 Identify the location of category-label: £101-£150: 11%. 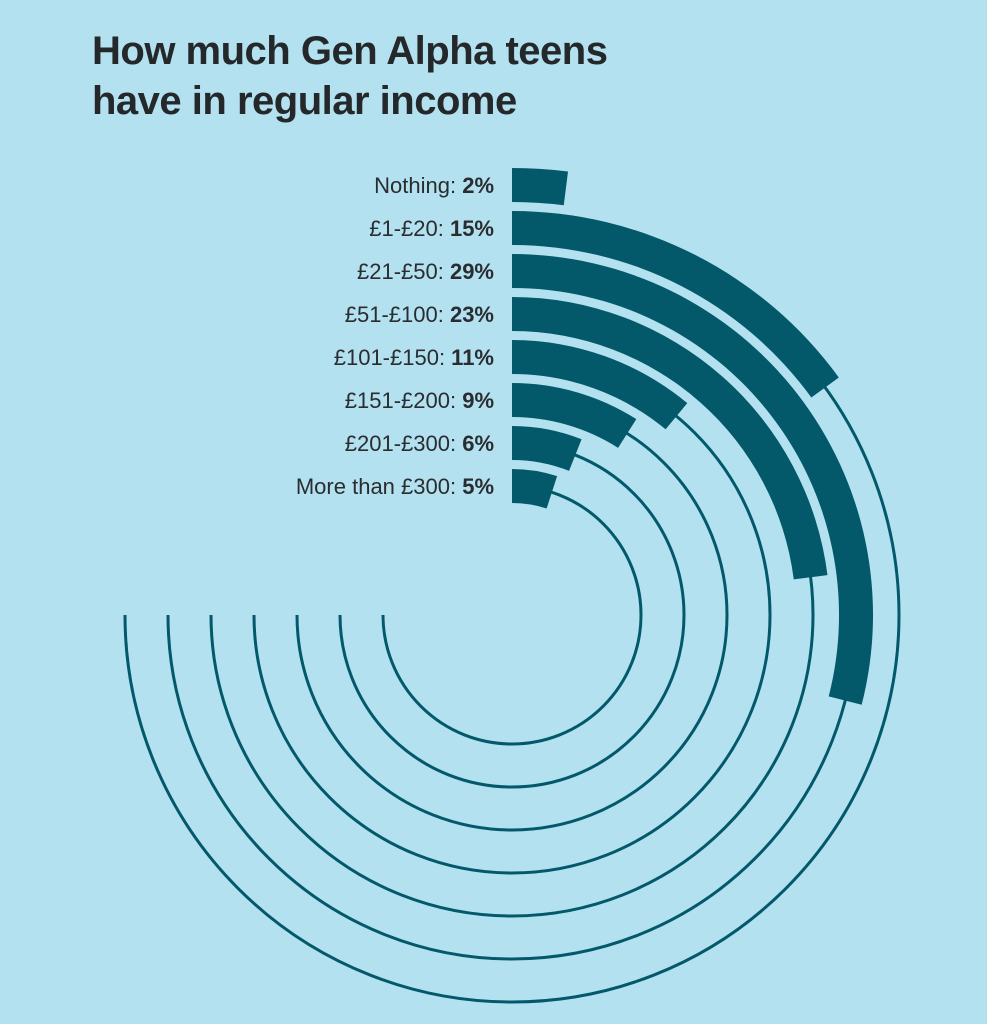
(414, 357).